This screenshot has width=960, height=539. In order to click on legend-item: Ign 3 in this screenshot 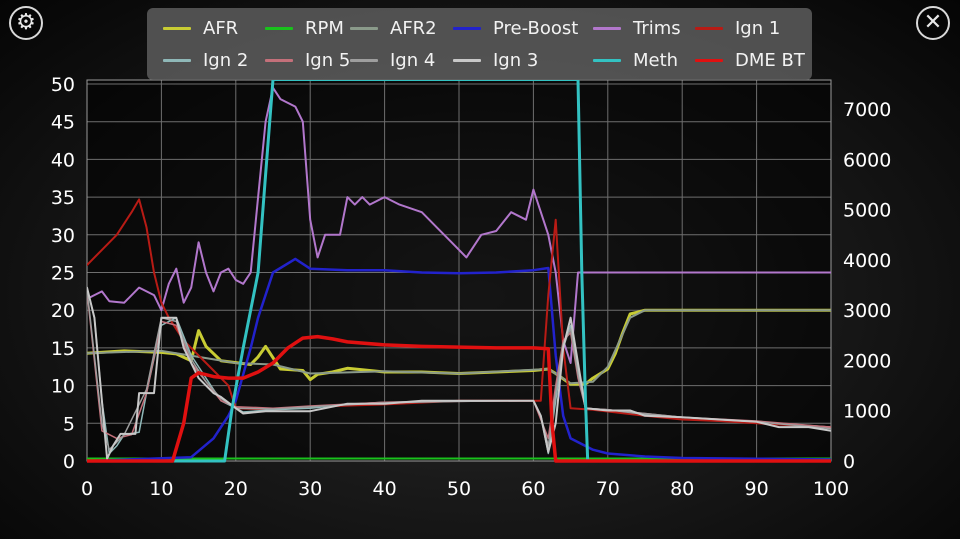, I will do `click(495, 60)`.